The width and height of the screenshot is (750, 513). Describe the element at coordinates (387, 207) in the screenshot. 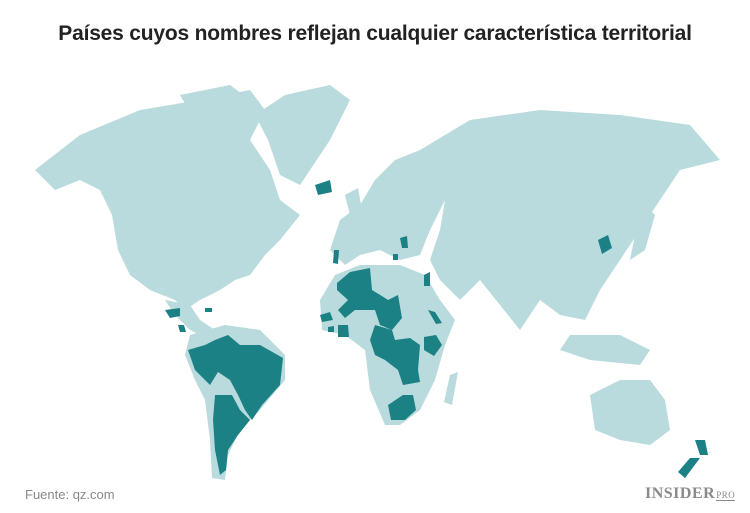

I see `europe` at that location.